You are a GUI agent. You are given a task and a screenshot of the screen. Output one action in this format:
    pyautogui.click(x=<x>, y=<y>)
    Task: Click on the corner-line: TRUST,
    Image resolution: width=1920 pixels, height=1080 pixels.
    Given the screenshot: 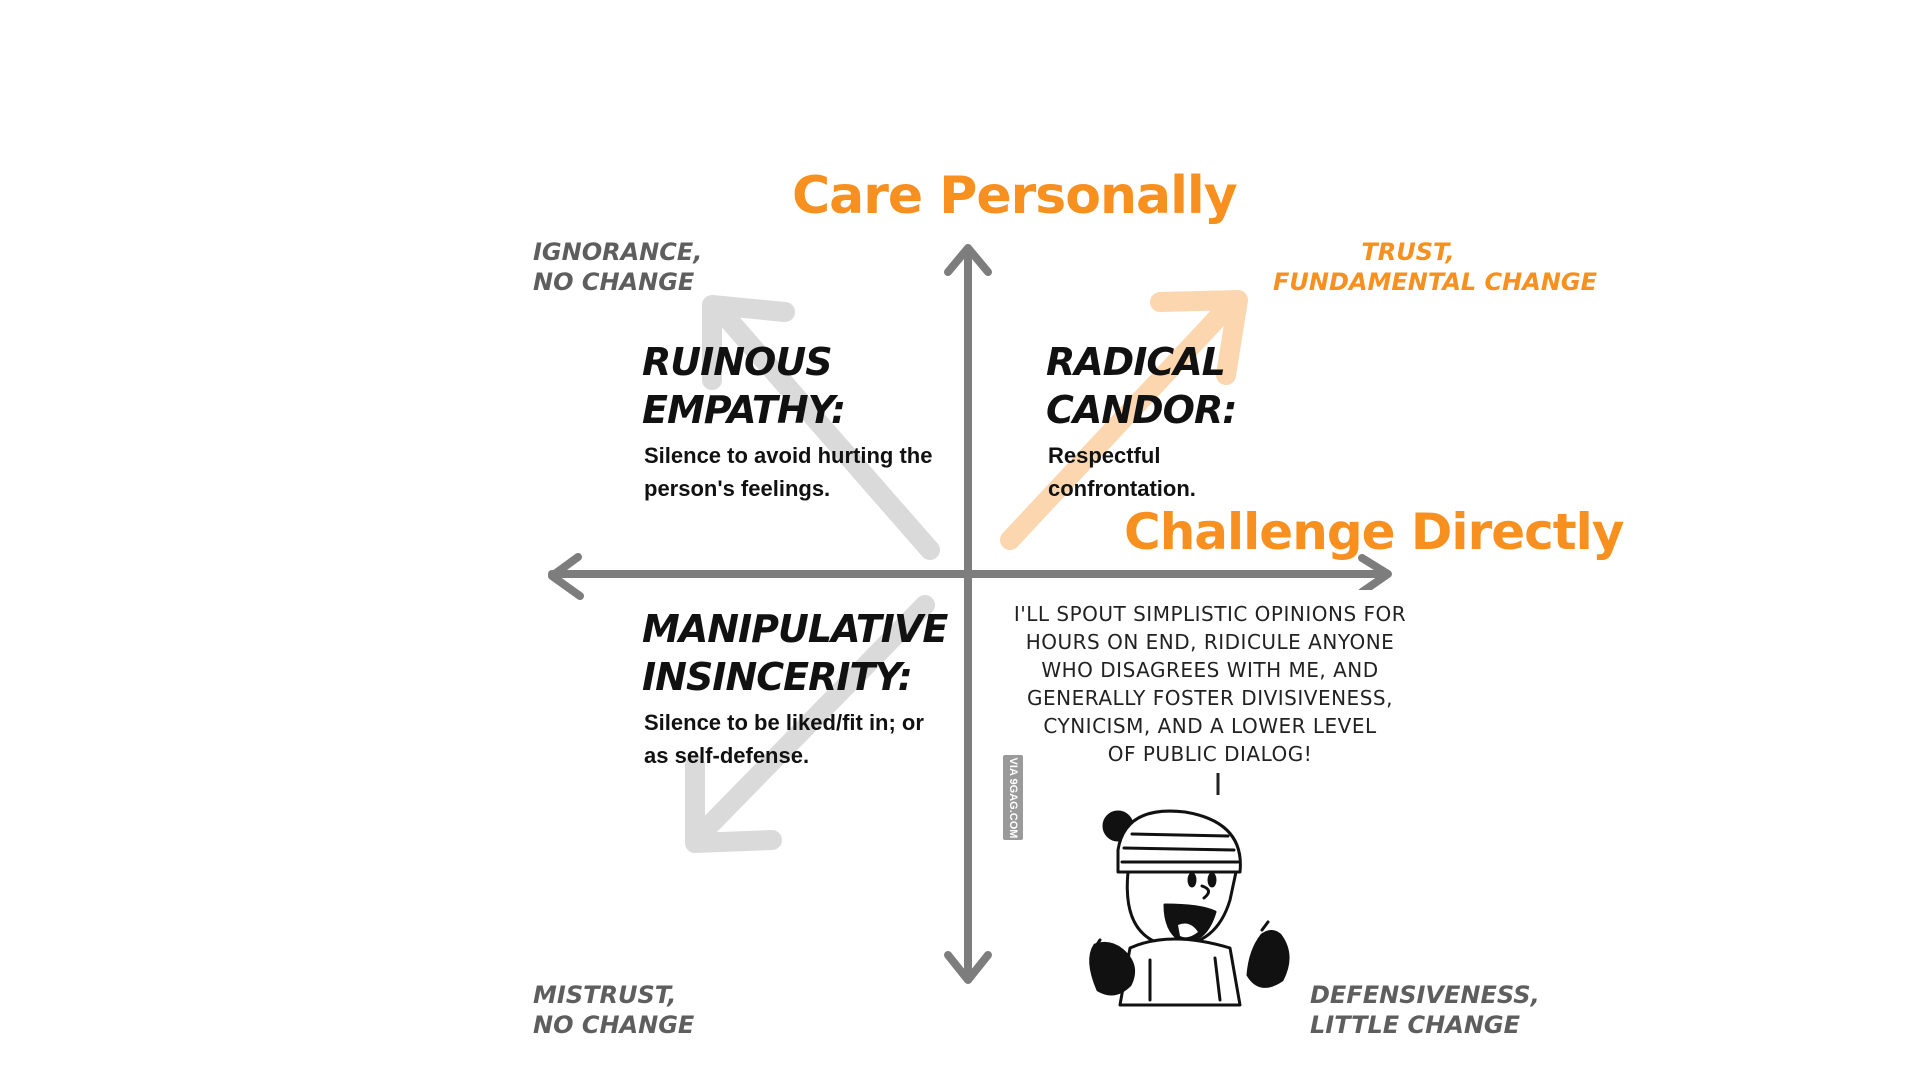 What is the action you would take?
    pyautogui.click(x=1408, y=252)
    